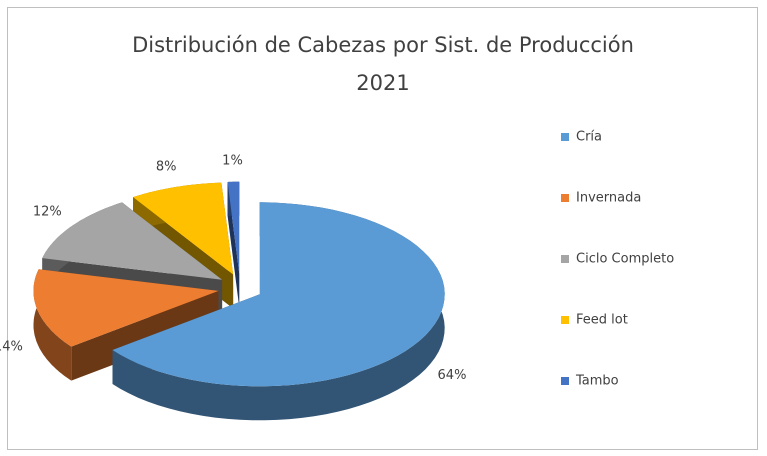 This screenshot has width=767, height=456. I want to click on chart-subtitle: 2021, so click(382, 83).